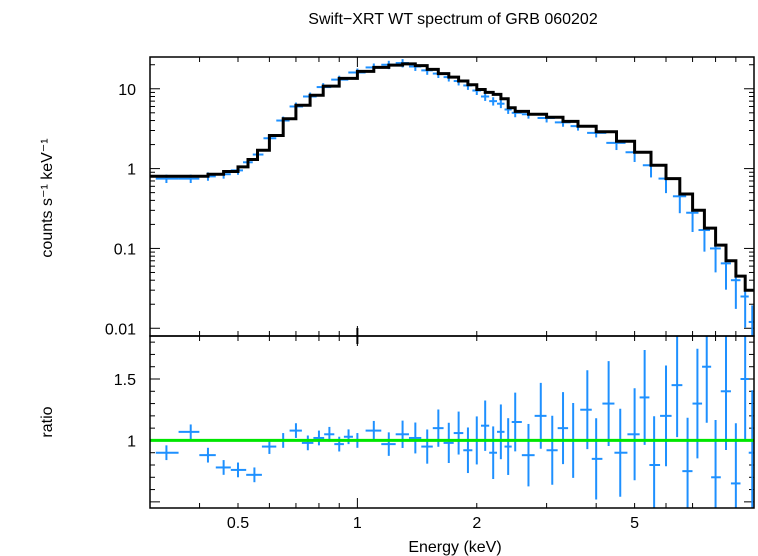 The image size is (758, 556). What do you see at coordinates (125, 249) in the screenshot?
I see `y-tick-label: 0.1` at bounding box center [125, 249].